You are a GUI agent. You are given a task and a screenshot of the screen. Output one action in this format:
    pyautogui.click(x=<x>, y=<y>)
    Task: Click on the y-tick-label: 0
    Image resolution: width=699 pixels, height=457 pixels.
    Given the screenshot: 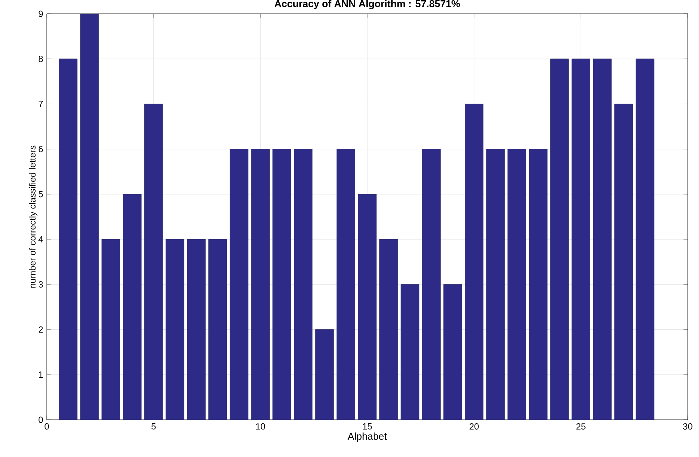 What is the action you would take?
    pyautogui.click(x=41, y=420)
    